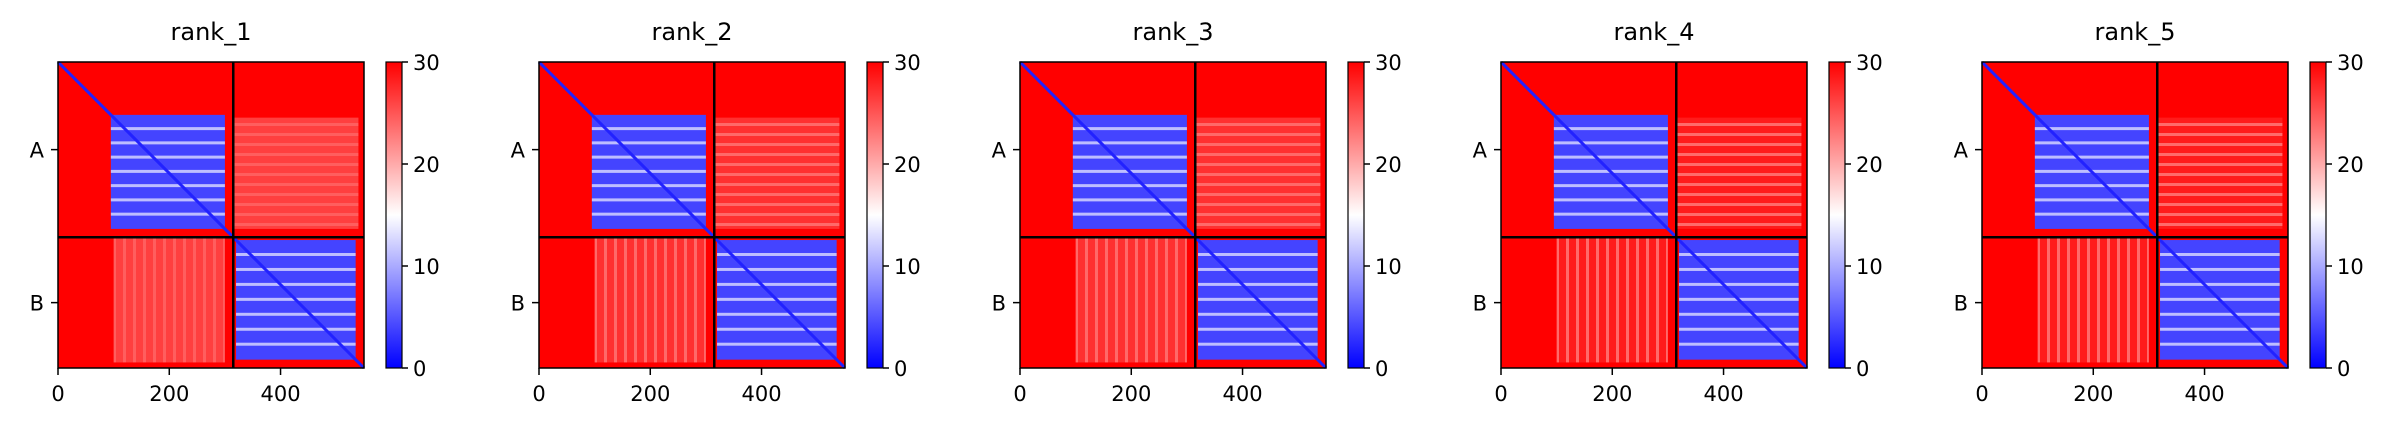 This screenshot has width=2401, height=438. I want to click on chart-title: rank_4, so click(1654, 32).